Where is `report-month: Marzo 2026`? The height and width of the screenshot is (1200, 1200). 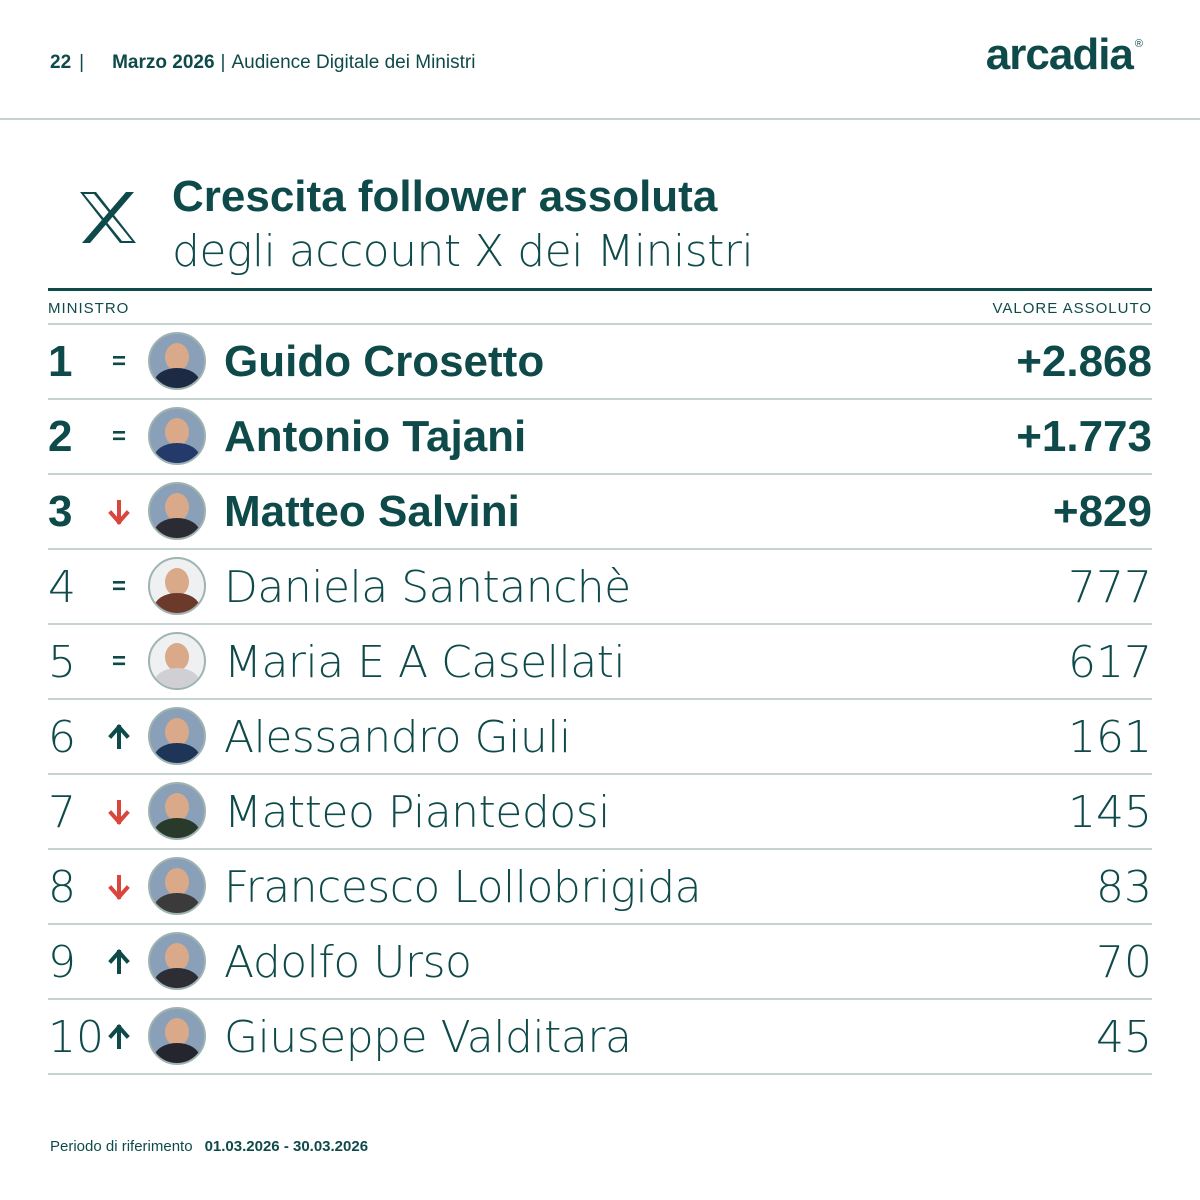
report-month: Marzo 2026 is located at coordinates (163, 62).